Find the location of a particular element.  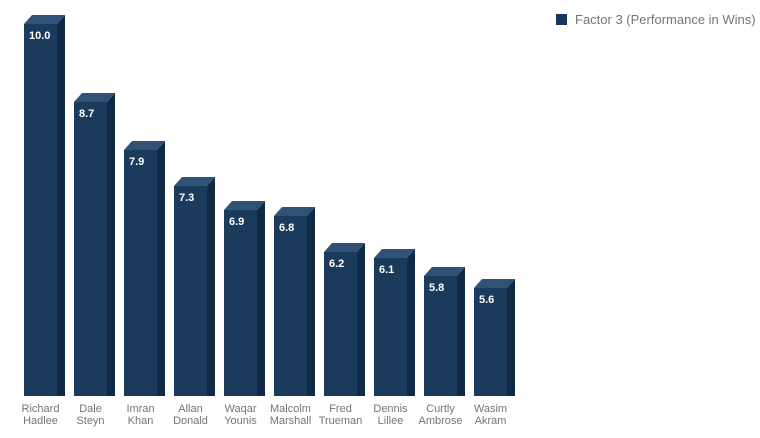

category-label: Curtly is located at coordinates (440, 409).